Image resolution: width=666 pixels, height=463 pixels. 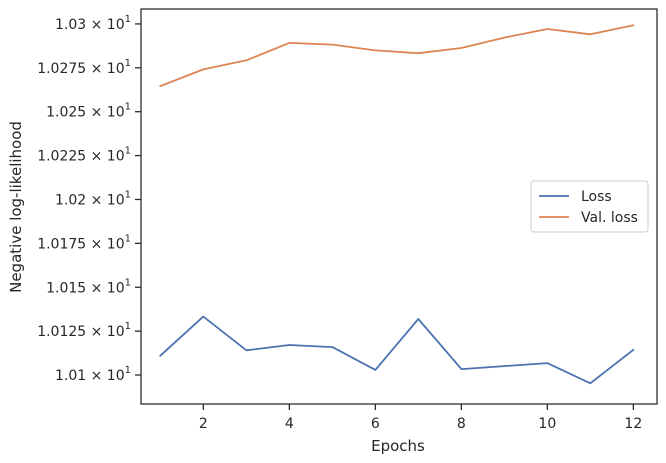 What do you see at coordinates (596, 197) in the screenshot?
I see `legend-label: Loss` at bounding box center [596, 197].